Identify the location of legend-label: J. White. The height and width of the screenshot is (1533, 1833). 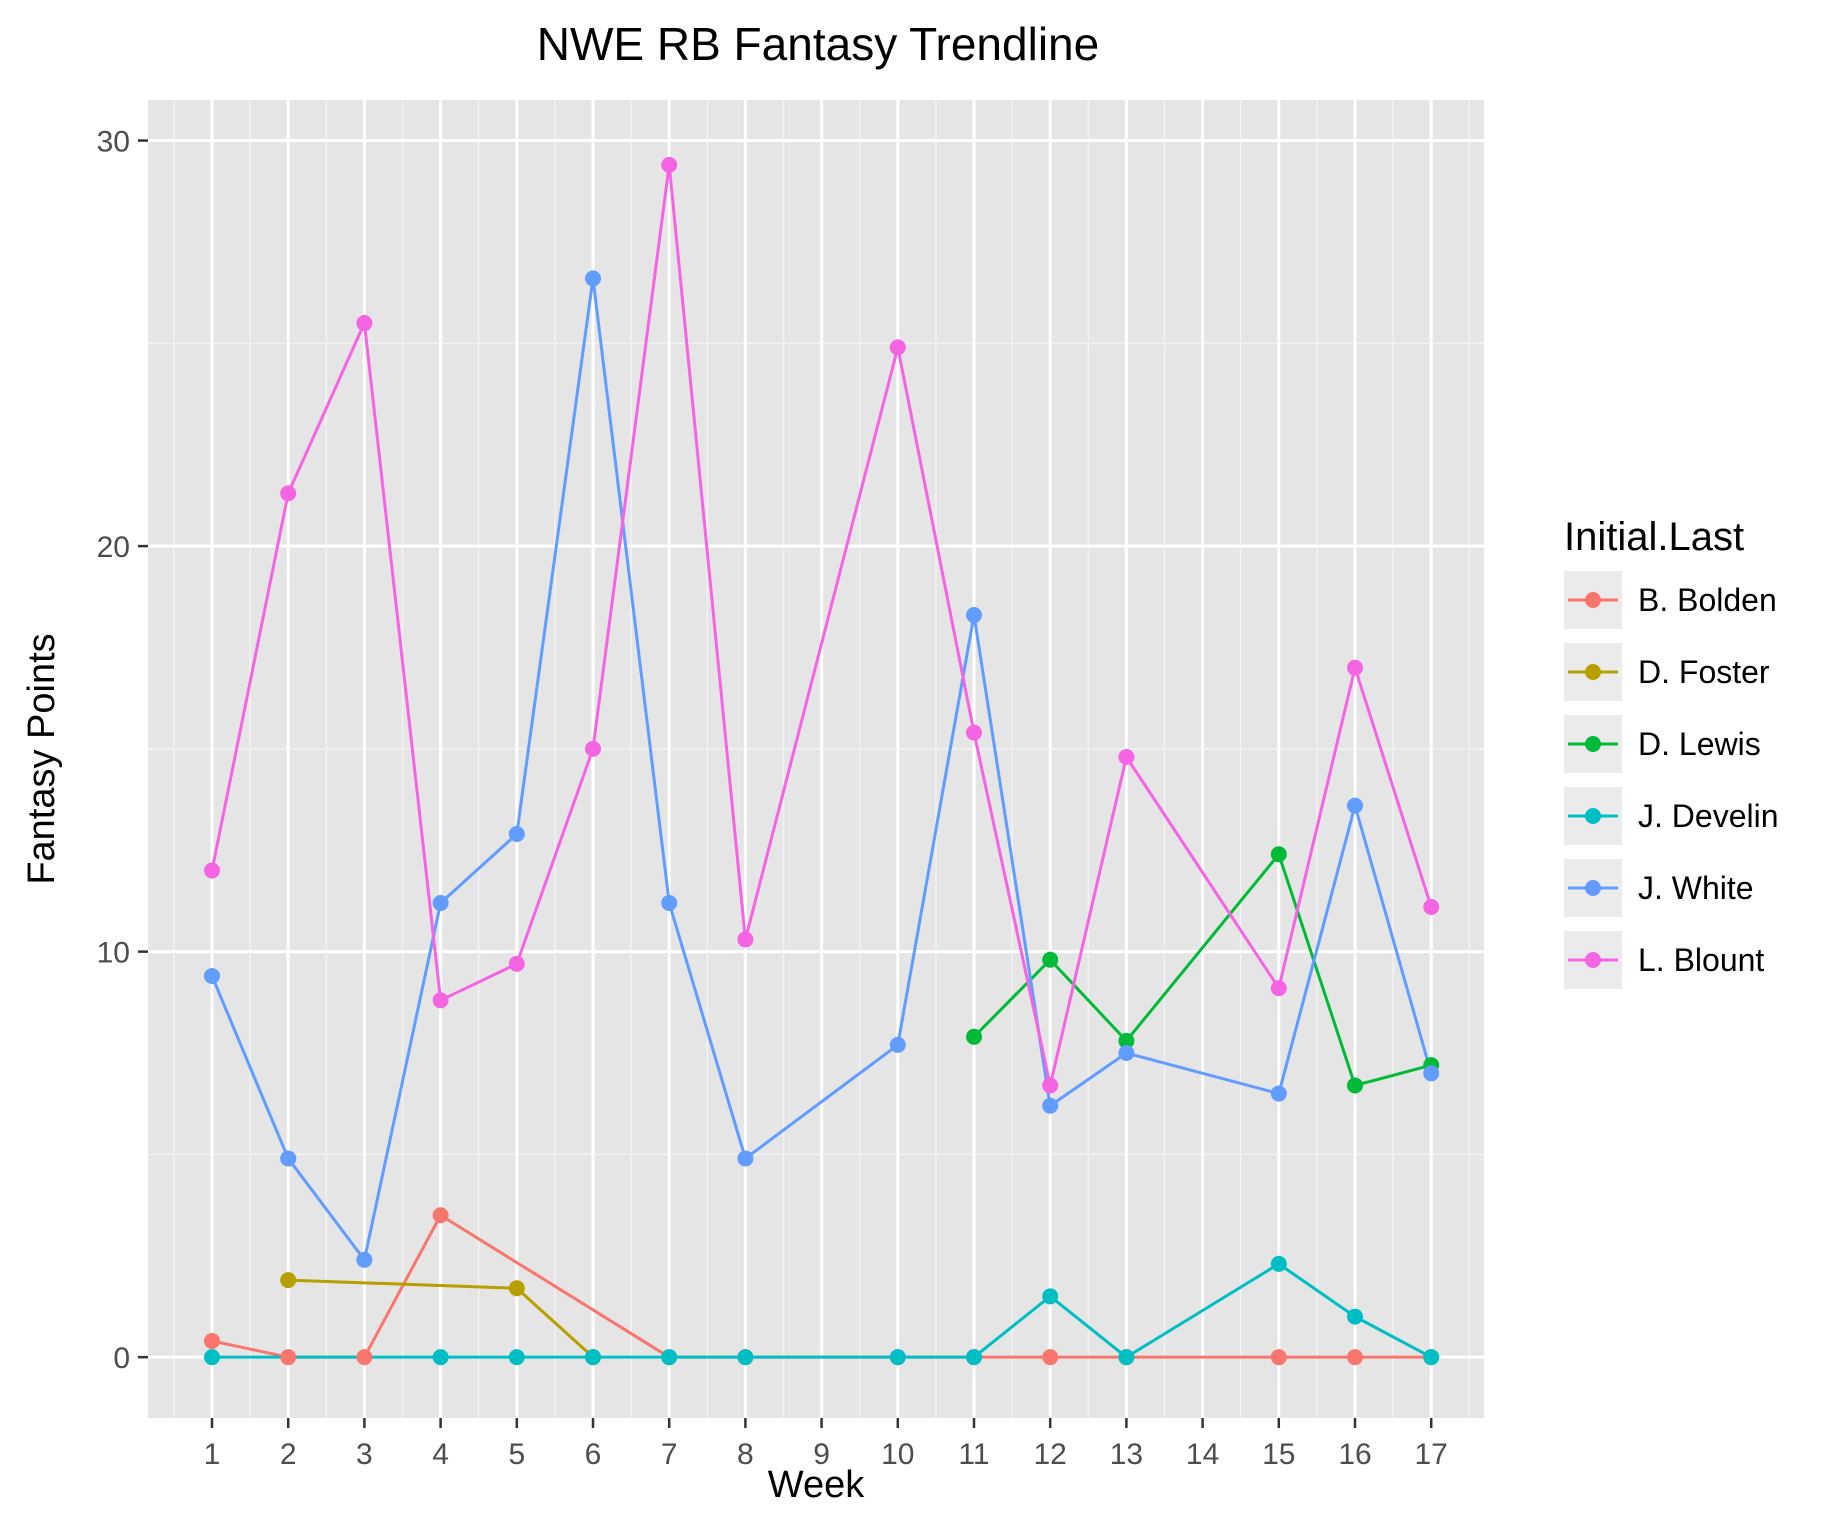
(1696, 888).